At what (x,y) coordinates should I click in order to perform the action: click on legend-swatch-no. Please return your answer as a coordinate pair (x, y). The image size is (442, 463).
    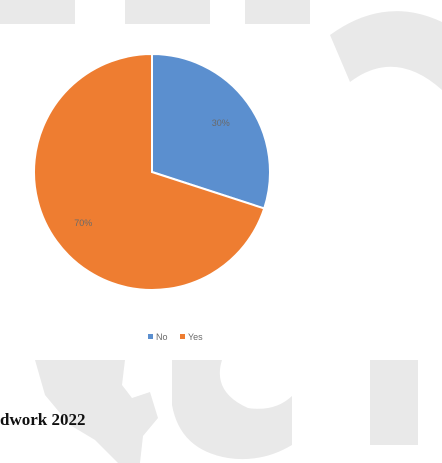
    Looking at the image, I should click on (150, 336).